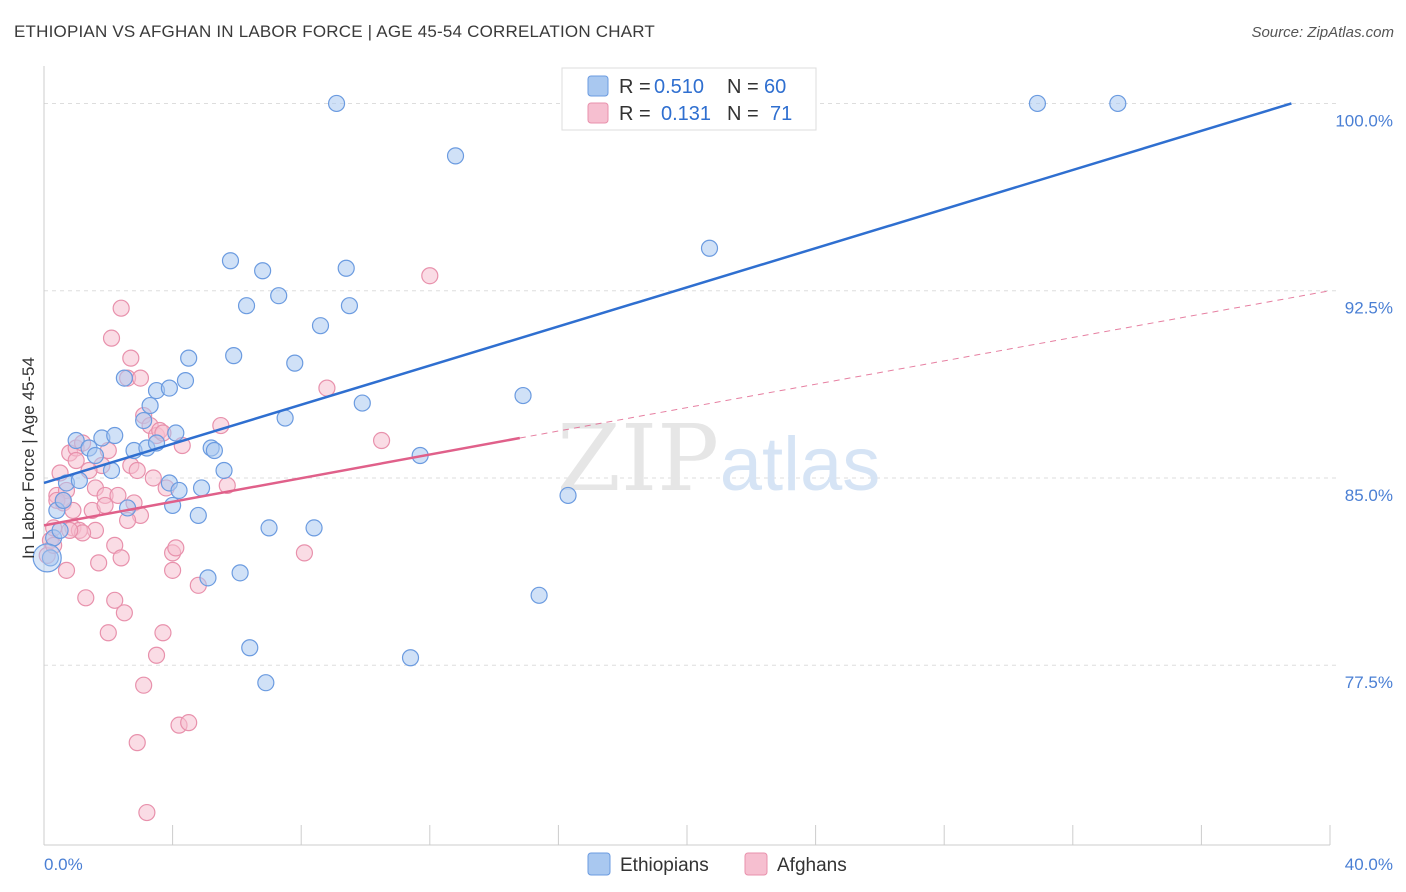 This screenshot has width=1406, height=892. I want to click on bottom-legend: Ethiopians Afghans, so click(717, 864).